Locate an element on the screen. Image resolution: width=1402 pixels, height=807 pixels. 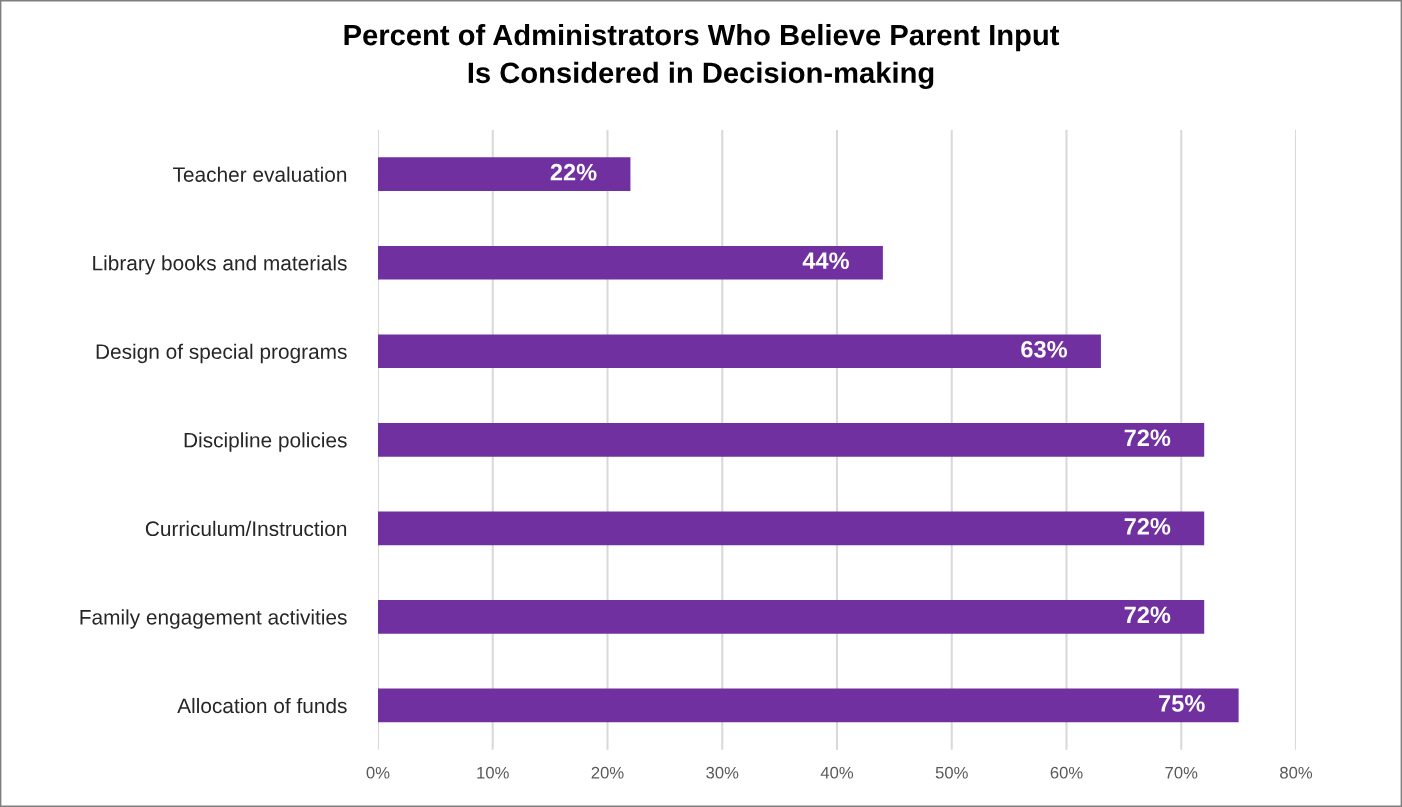
y-tick-label: Discipline policies is located at coordinates (265, 442).